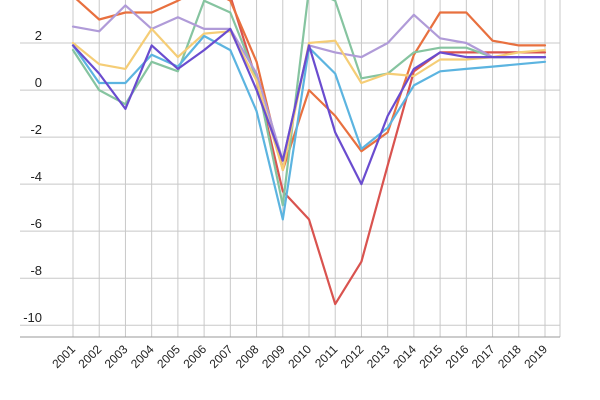 The height and width of the screenshot is (400, 600). What do you see at coordinates (36, 129) in the screenshot?
I see `y-tick-label: -2` at bounding box center [36, 129].